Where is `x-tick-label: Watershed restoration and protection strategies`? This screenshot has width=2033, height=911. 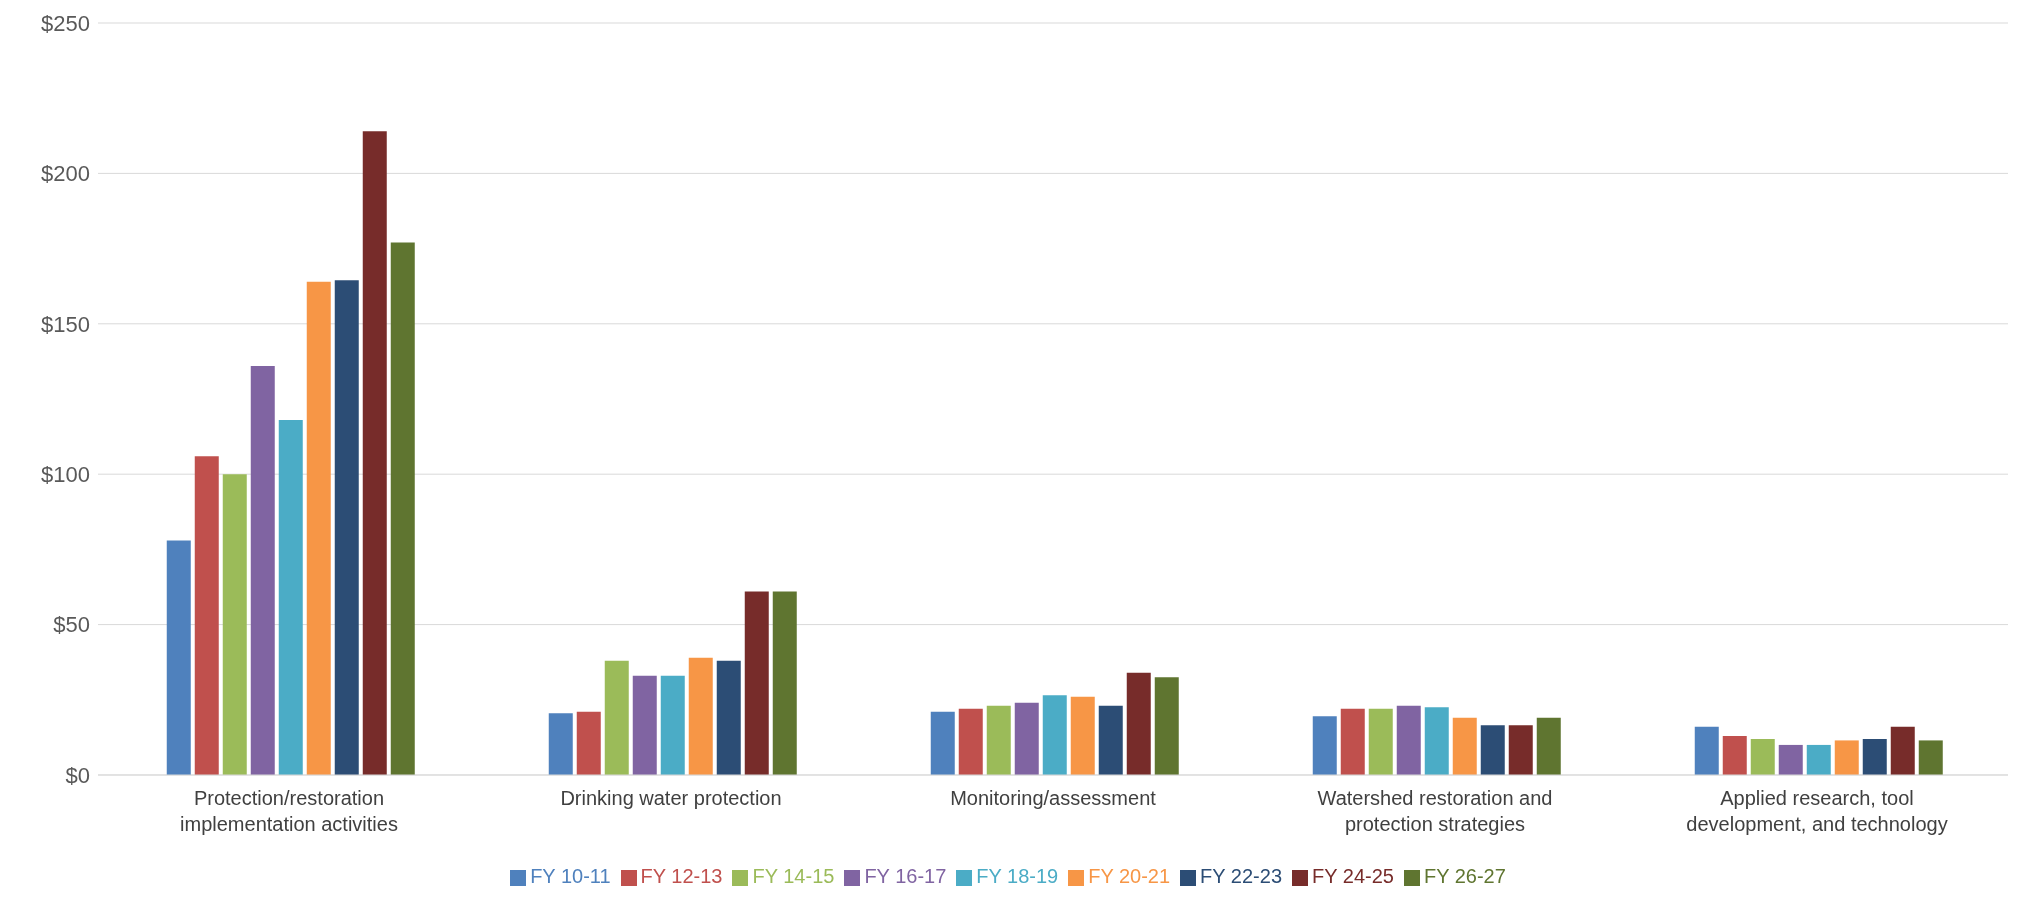 x-tick-label: Watershed restoration and protection strategies is located at coordinates (1435, 811).